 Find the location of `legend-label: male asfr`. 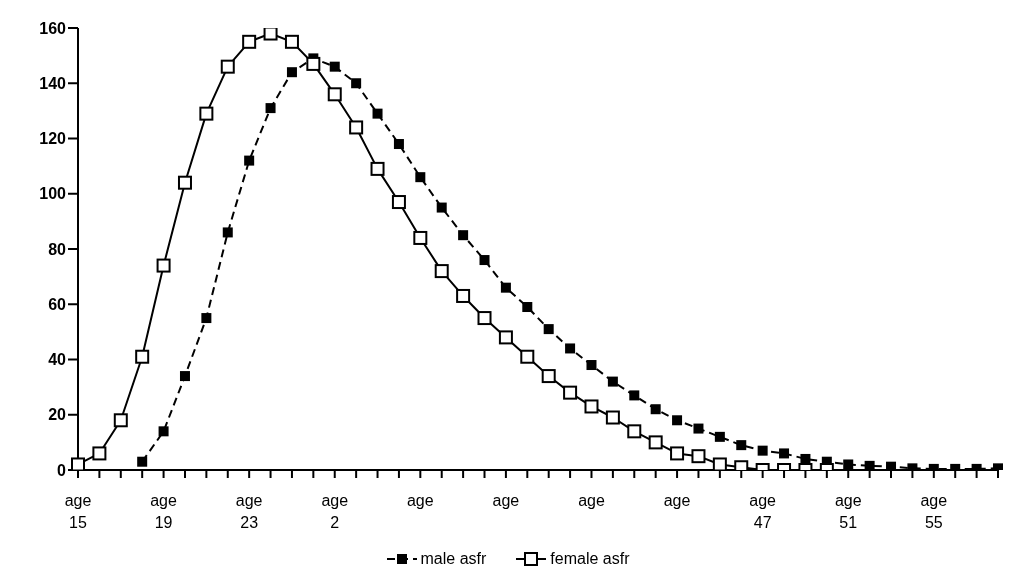

legend-label: male asfr is located at coordinates (453, 559).